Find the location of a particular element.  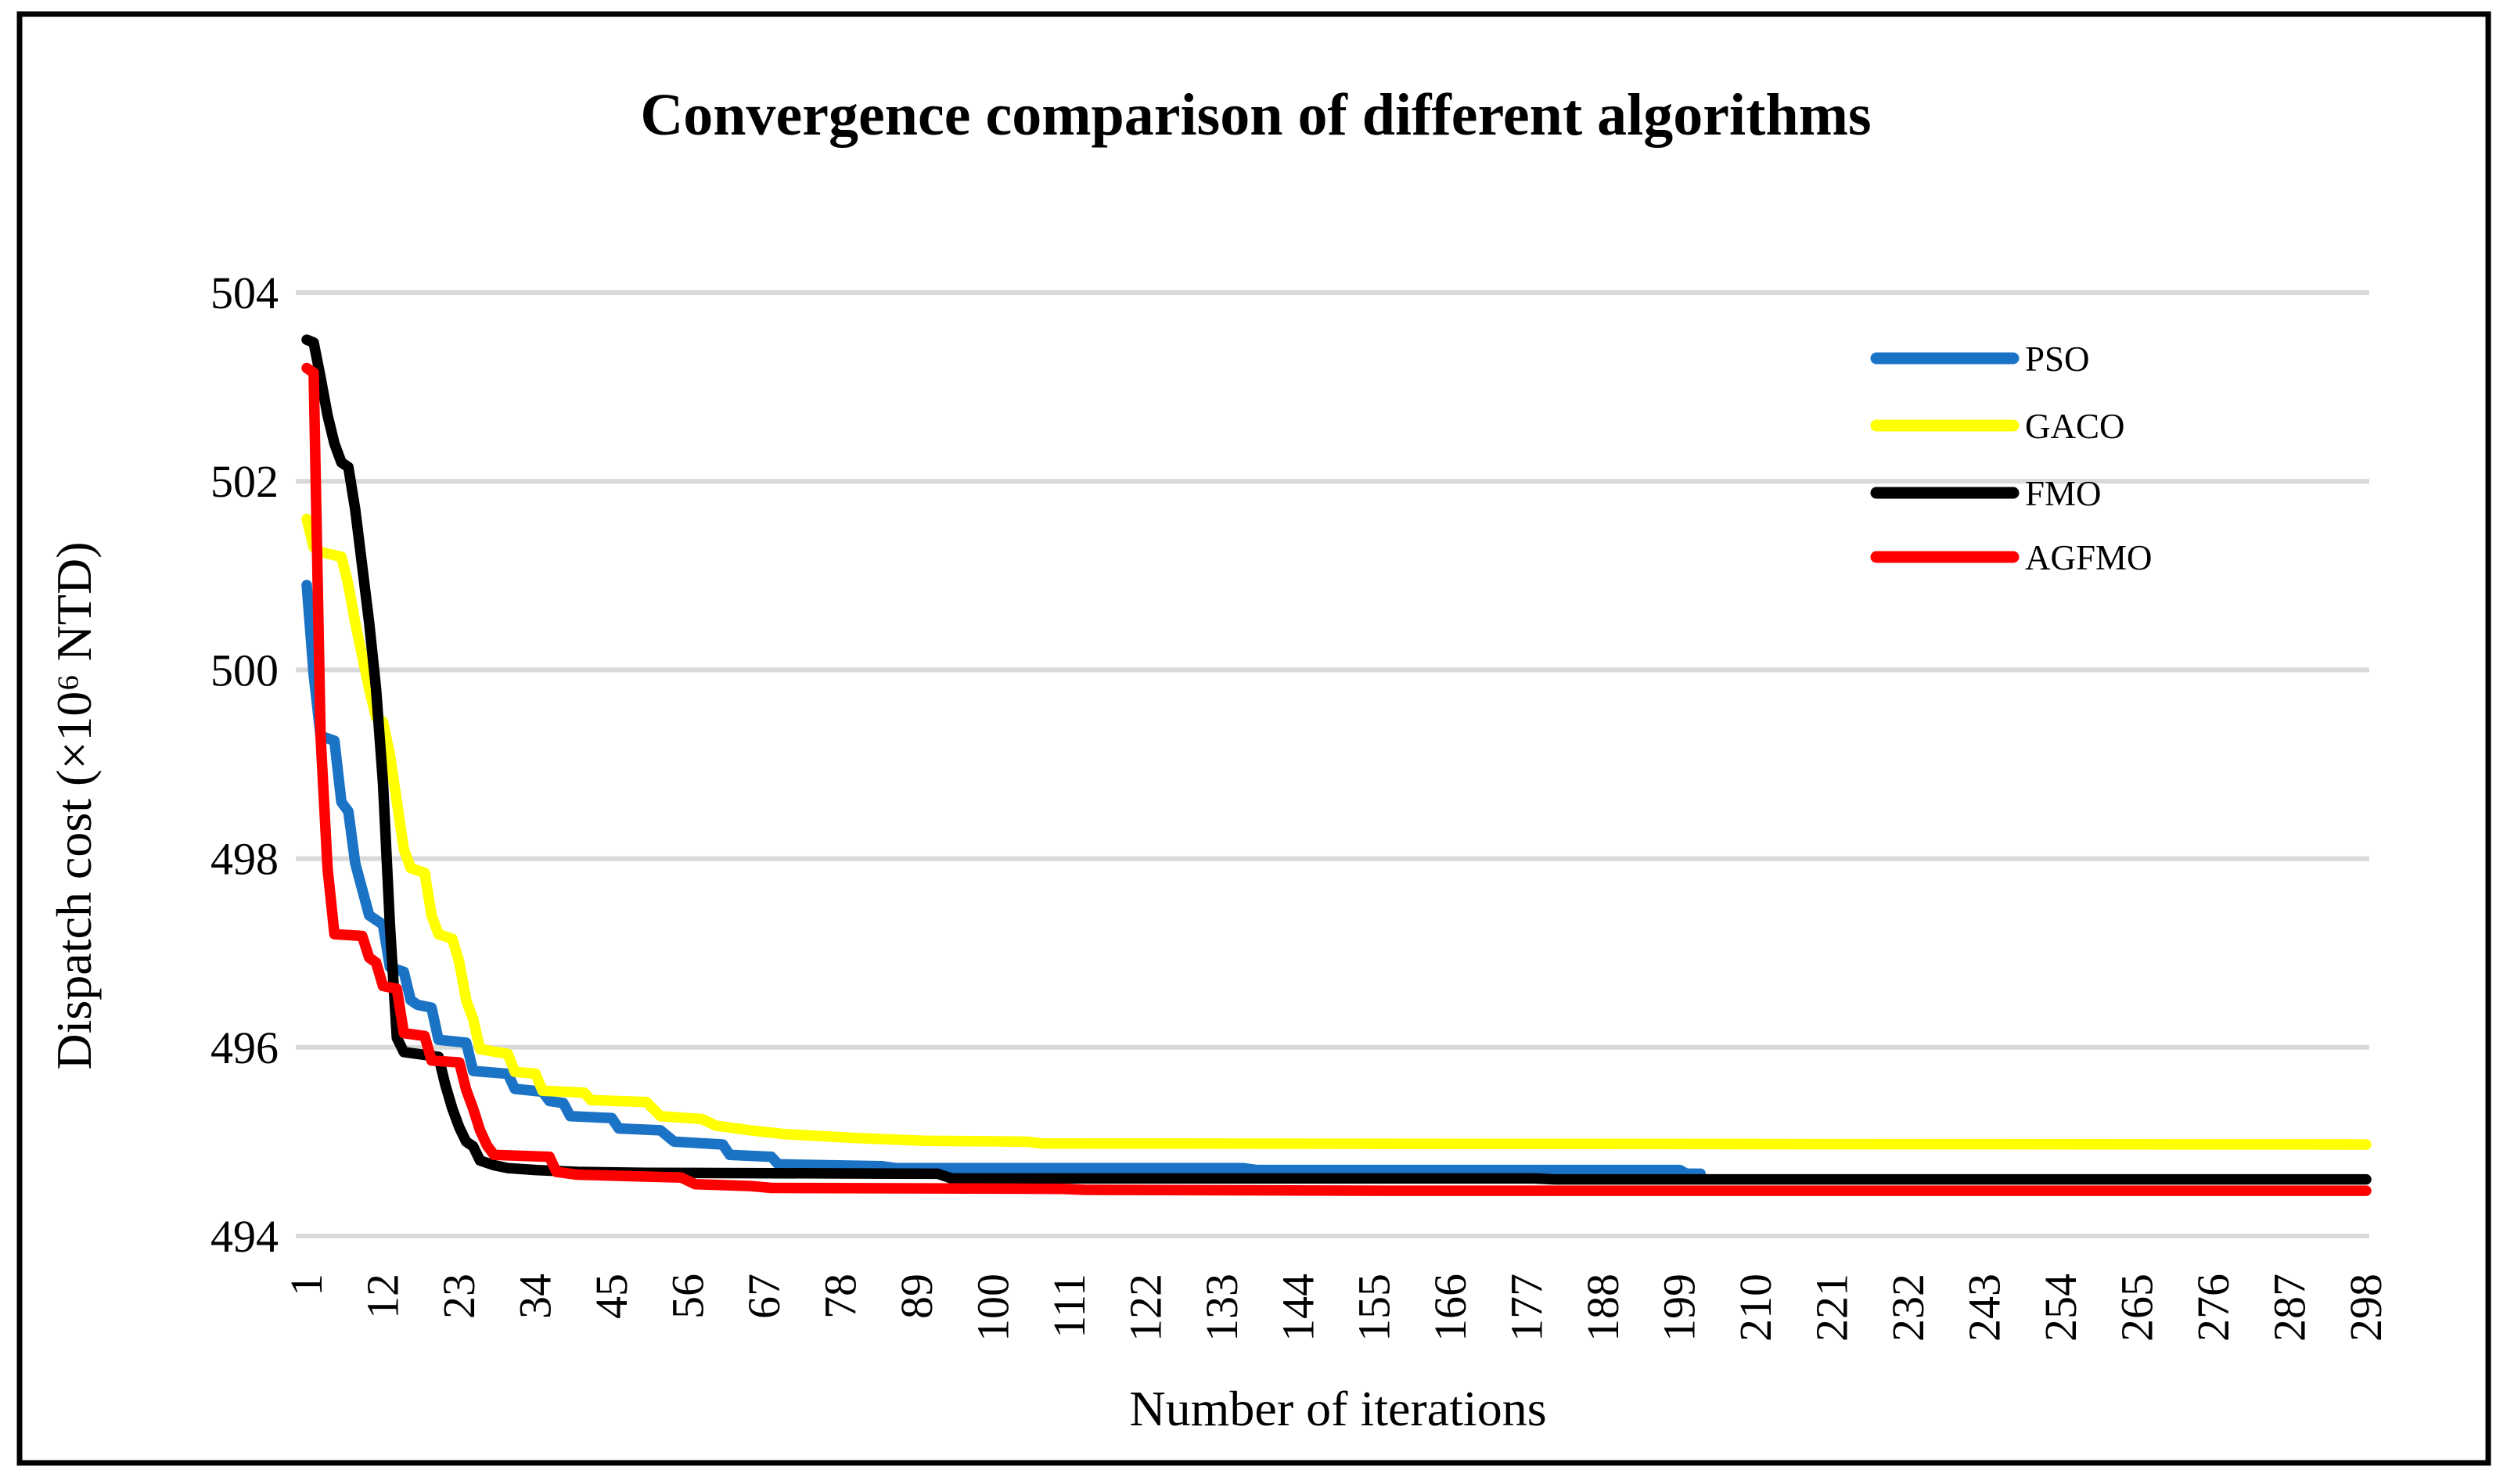

x-tick-label: 188 is located at coordinates (1602, 1308).